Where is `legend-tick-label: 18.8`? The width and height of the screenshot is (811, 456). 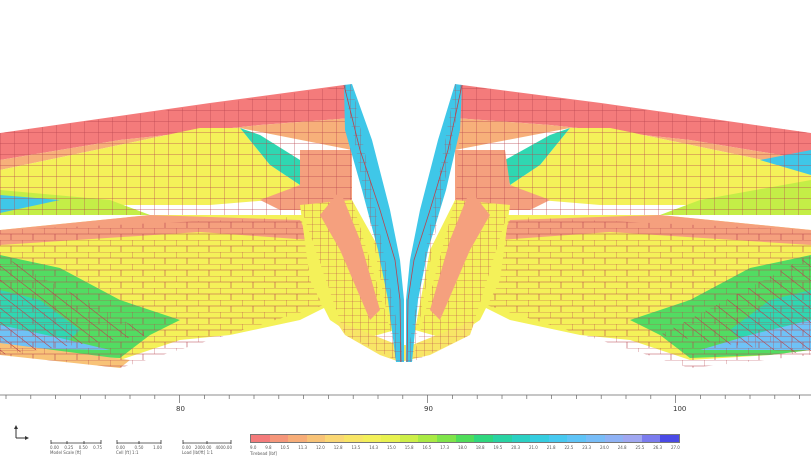
legend-tick-label: 18.8 is located at coordinates (480, 447).